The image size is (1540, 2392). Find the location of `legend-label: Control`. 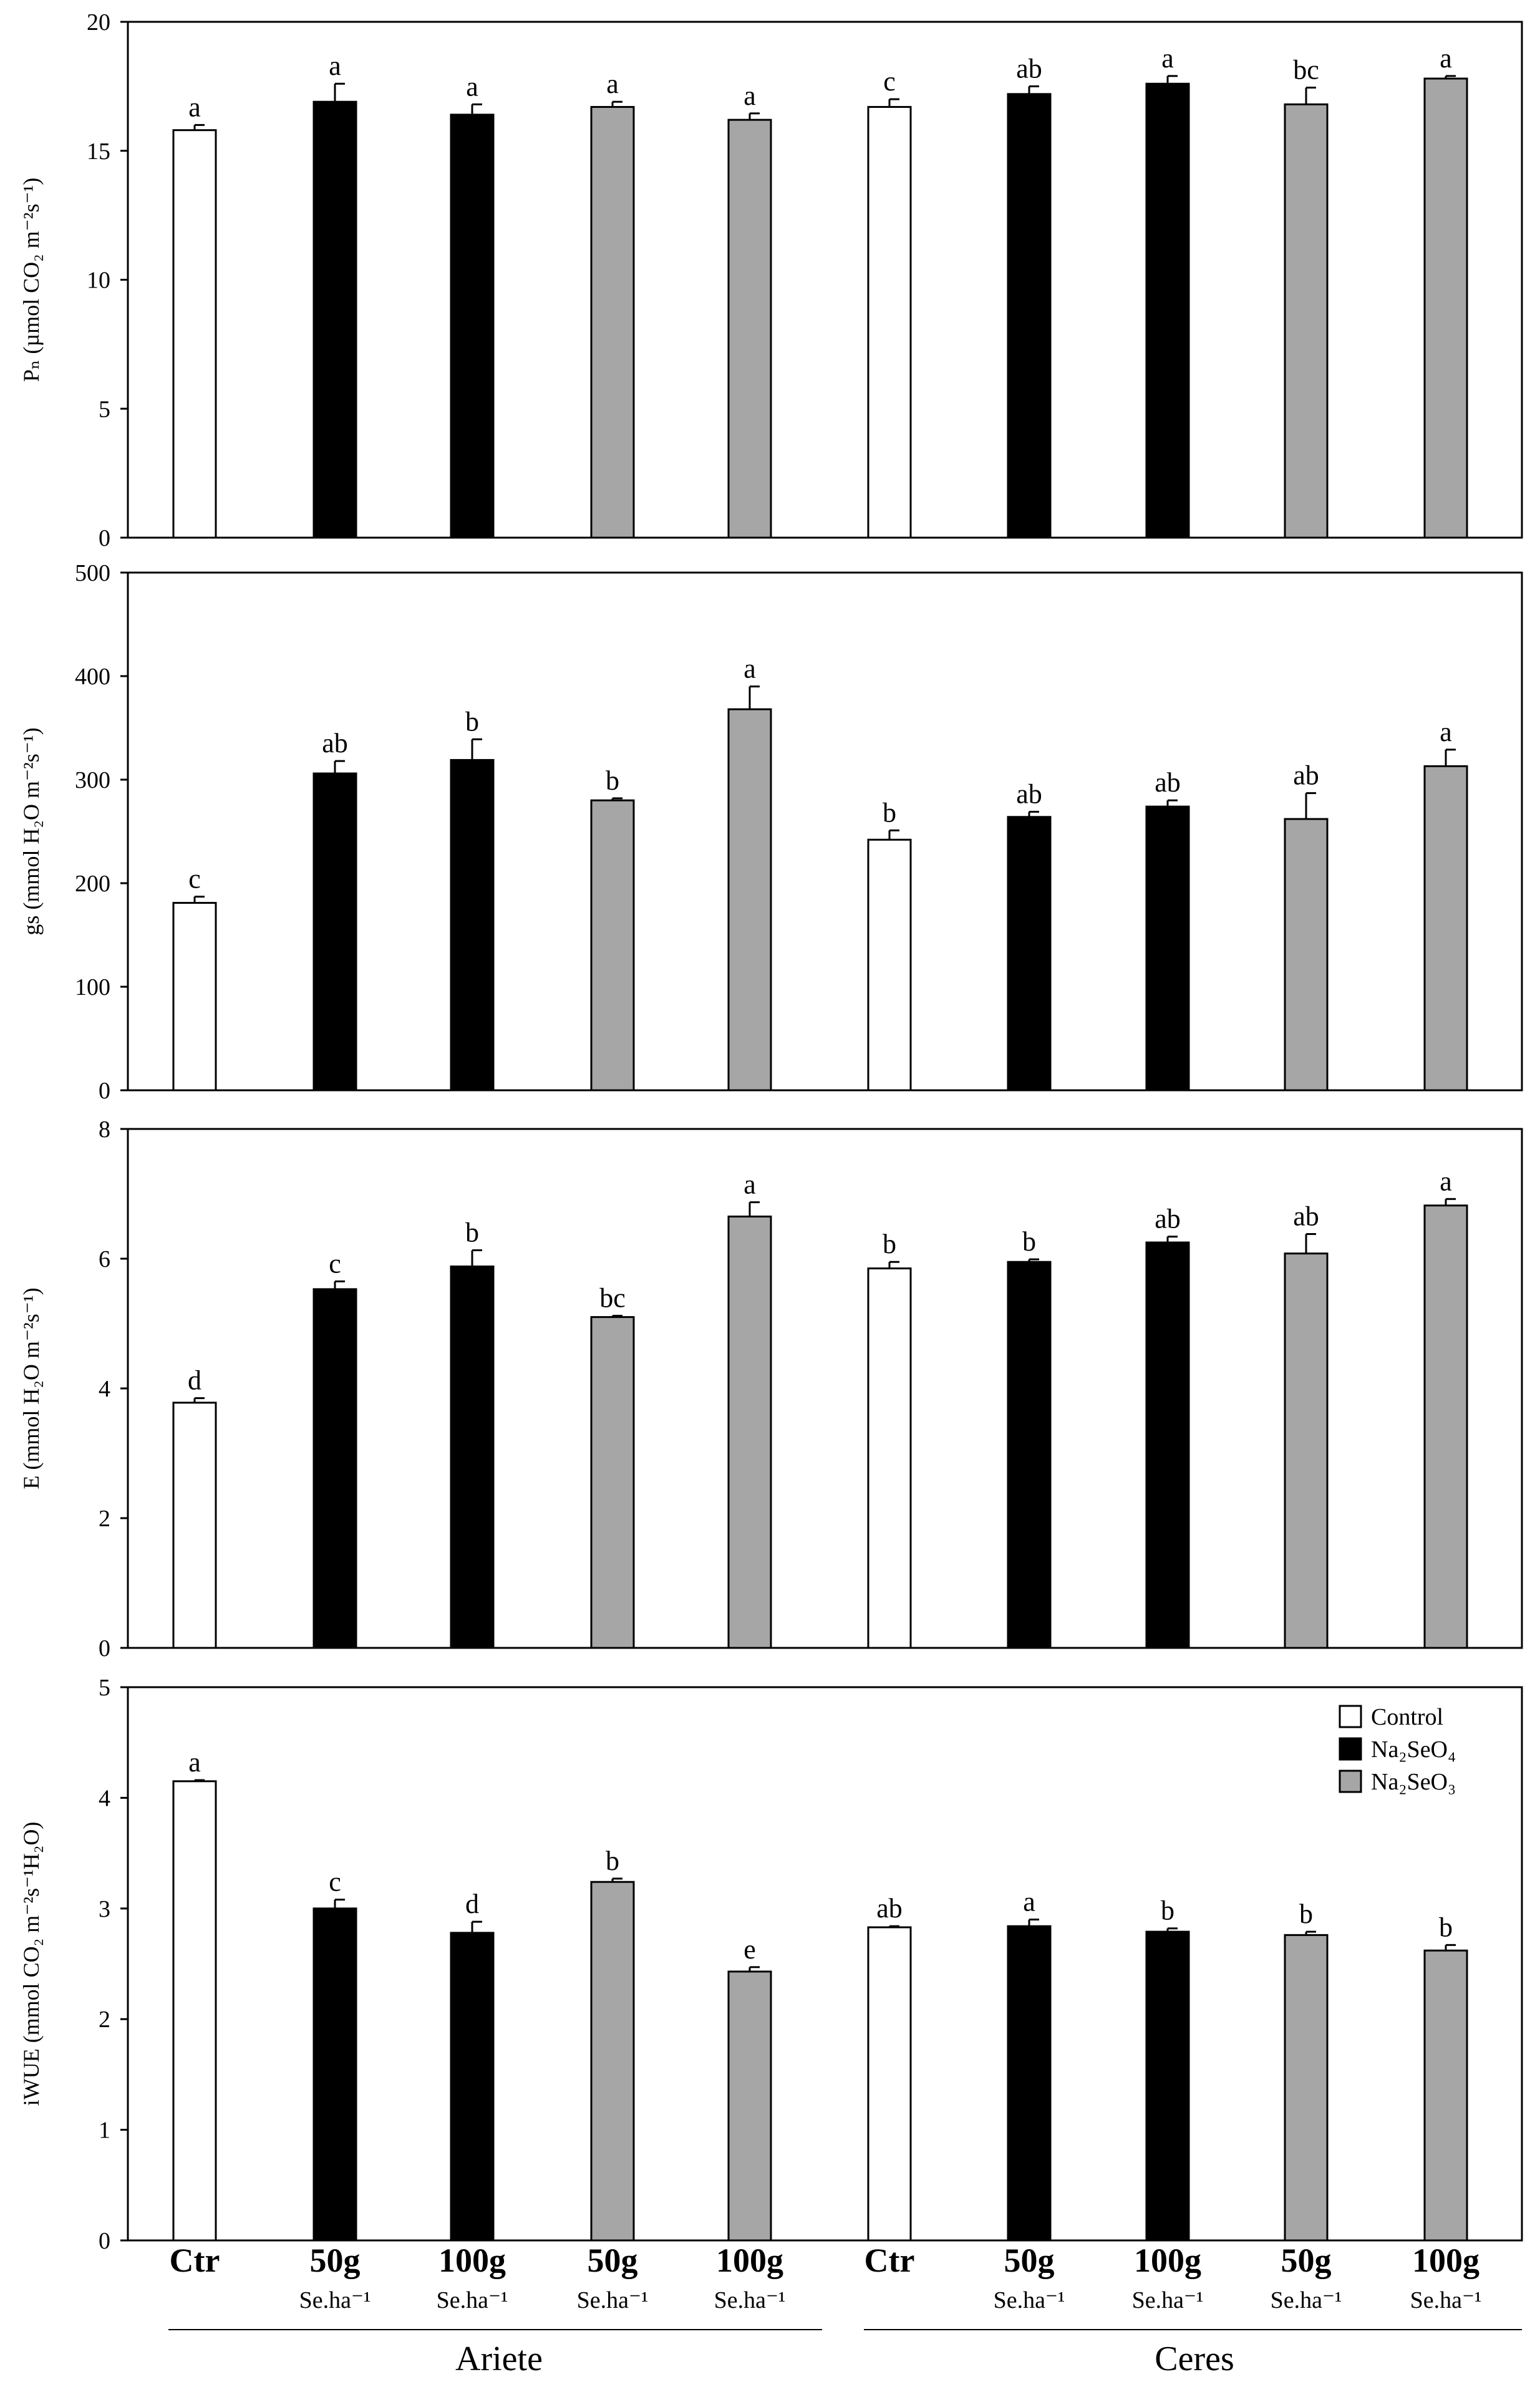

legend-label: Control is located at coordinates (1407, 1717).